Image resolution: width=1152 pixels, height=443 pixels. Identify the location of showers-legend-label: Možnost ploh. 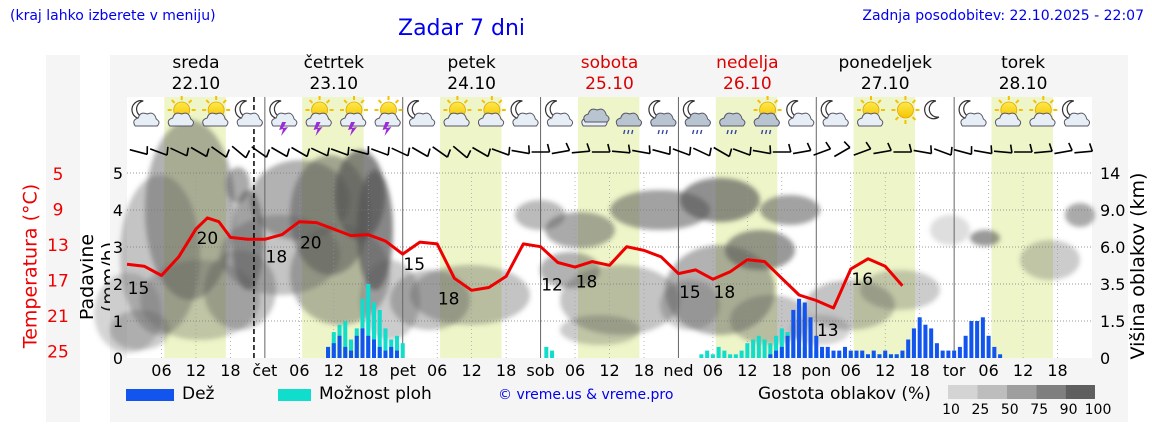
(375, 394).